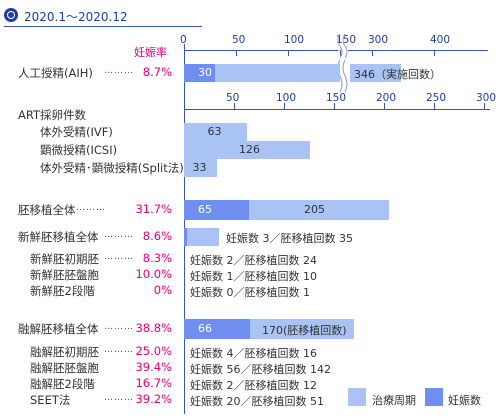 This screenshot has height=420, width=501. Describe the element at coordinates (153, 351) in the screenshot. I see `rate-frozen-early: 25.0%` at that location.